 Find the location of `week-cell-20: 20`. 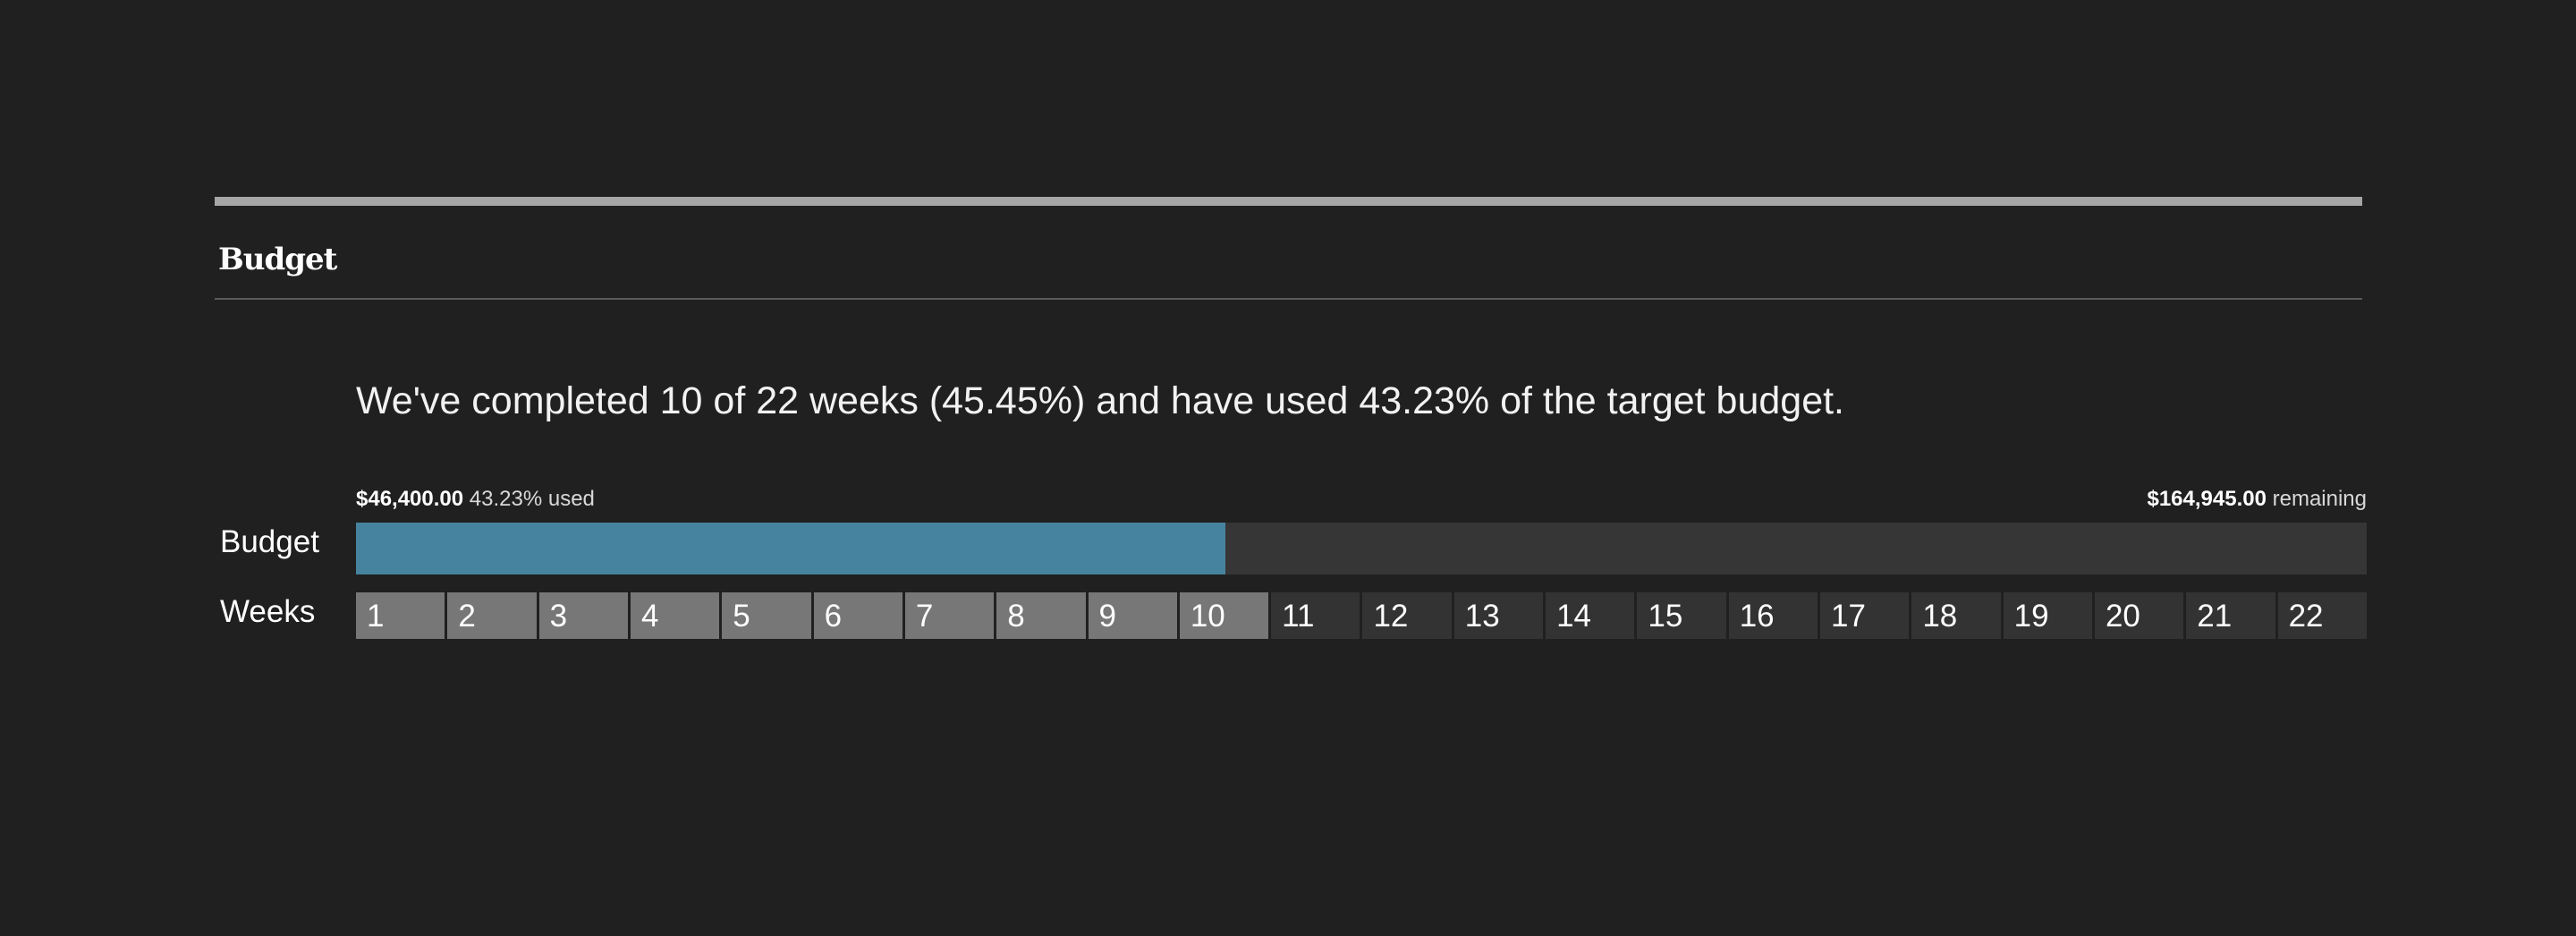

week-cell-20: 20 is located at coordinates (2139, 615).